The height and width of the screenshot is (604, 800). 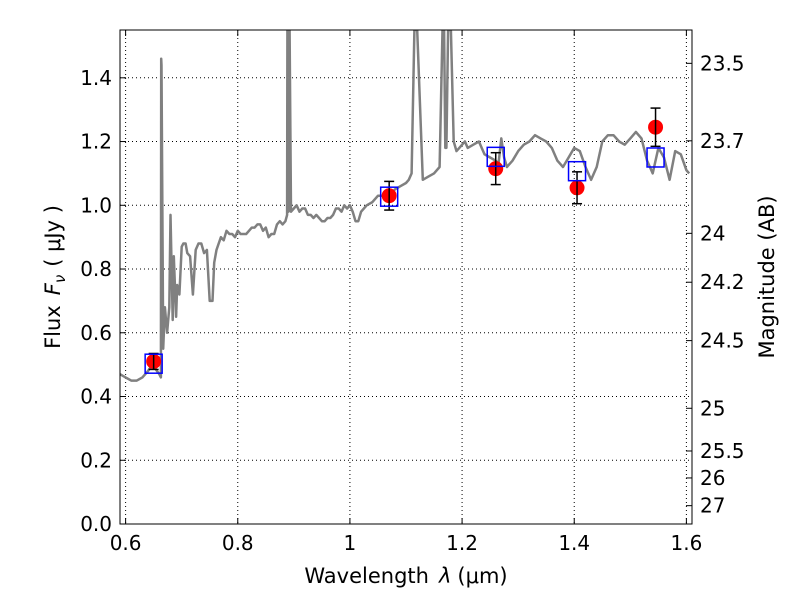 What do you see at coordinates (767, 276) in the screenshot?
I see `y2-axis-title: Magnitude (AB)` at bounding box center [767, 276].